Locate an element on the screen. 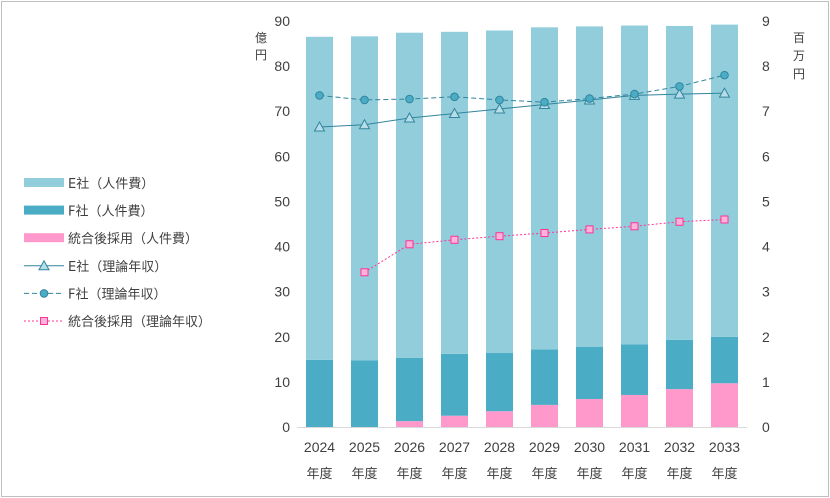  left-axis-unit-label: 円 is located at coordinates (261, 55).